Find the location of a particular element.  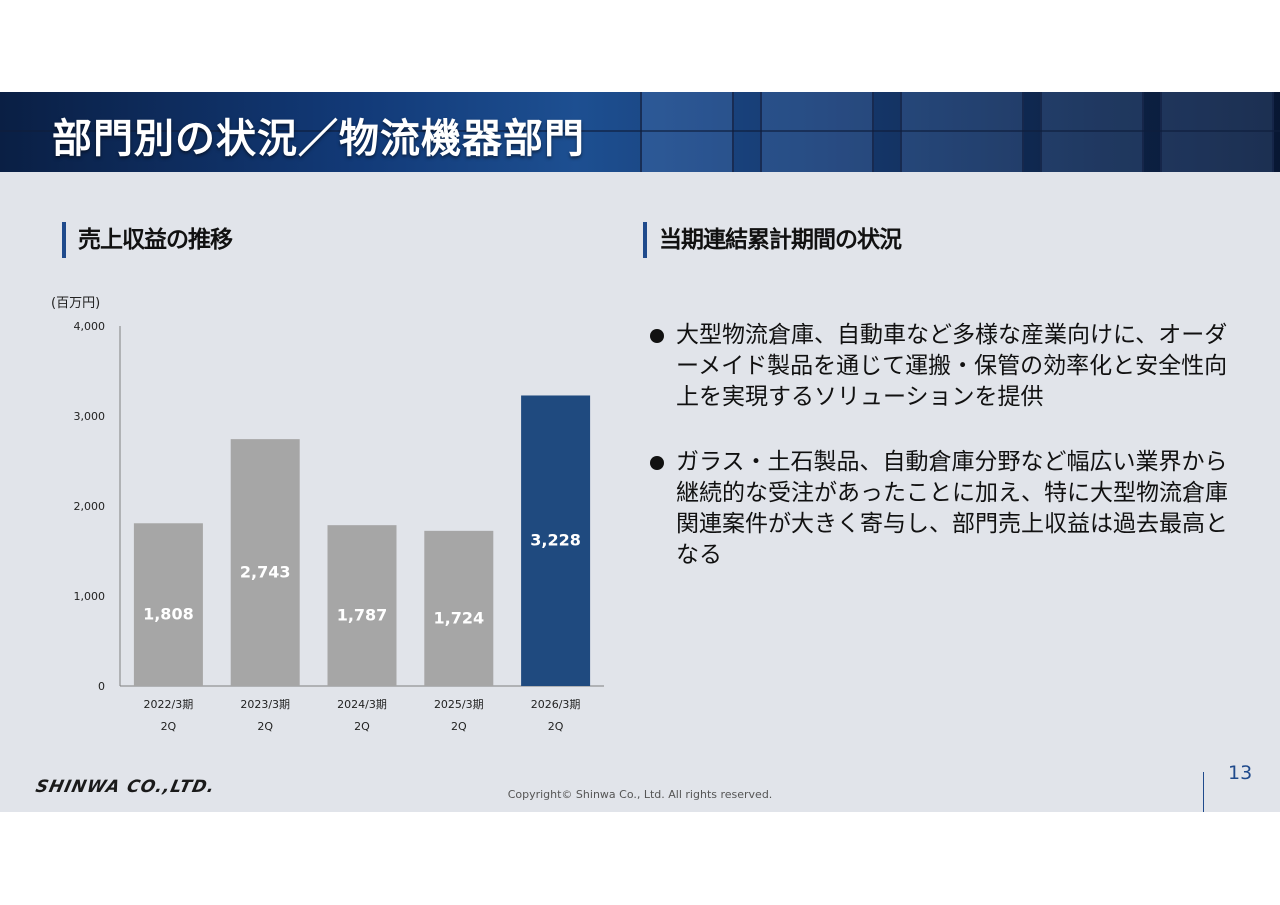

page-title: 部門別の状況／物流機器部門 is located at coordinates (318, 139).